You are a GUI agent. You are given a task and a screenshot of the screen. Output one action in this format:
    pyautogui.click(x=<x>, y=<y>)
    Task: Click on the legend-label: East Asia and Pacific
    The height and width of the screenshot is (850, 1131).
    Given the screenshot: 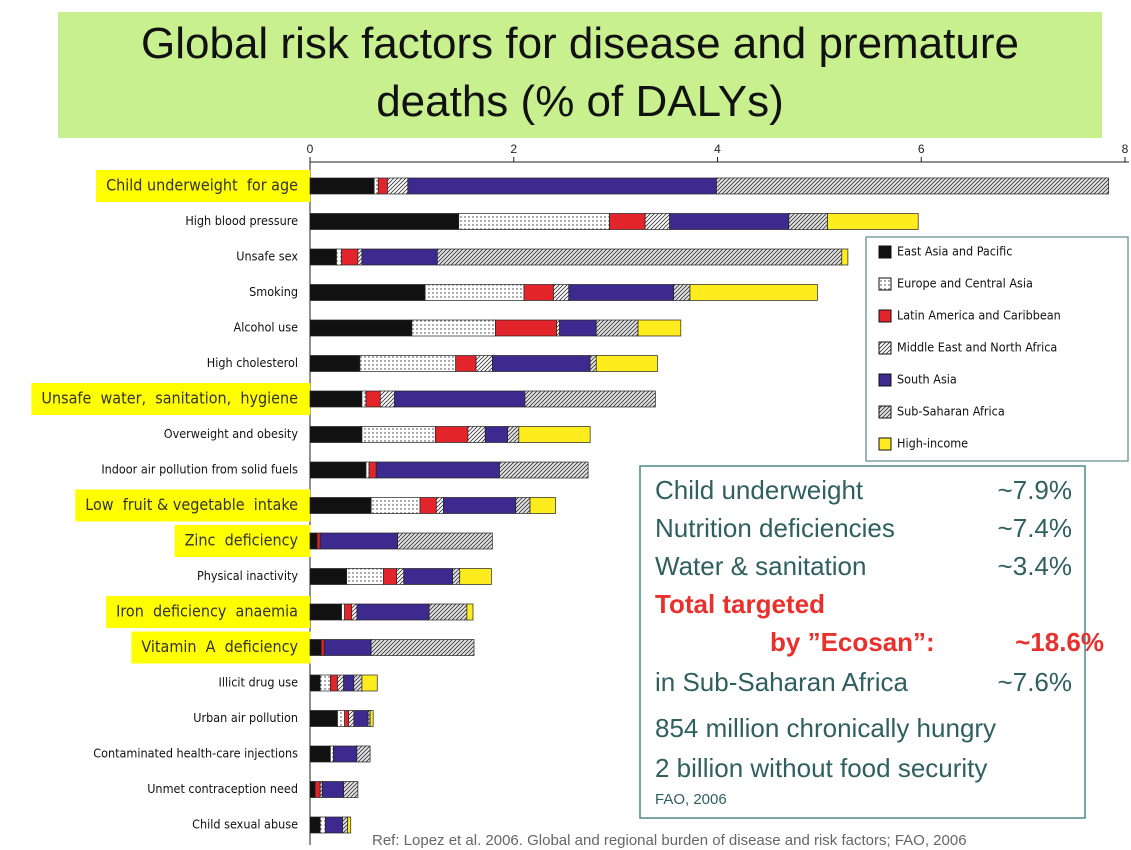 What is the action you would take?
    pyautogui.click(x=954, y=251)
    